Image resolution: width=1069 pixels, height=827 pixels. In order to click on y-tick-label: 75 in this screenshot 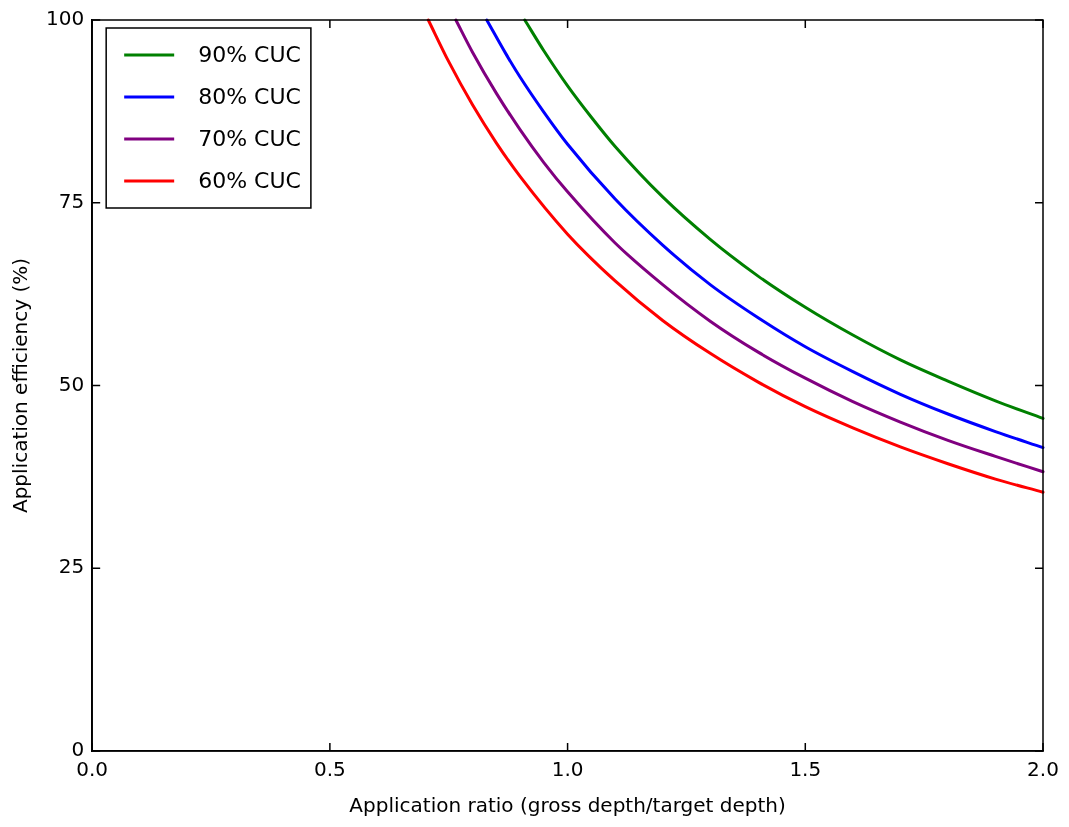, I will do `click(71, 200)`.